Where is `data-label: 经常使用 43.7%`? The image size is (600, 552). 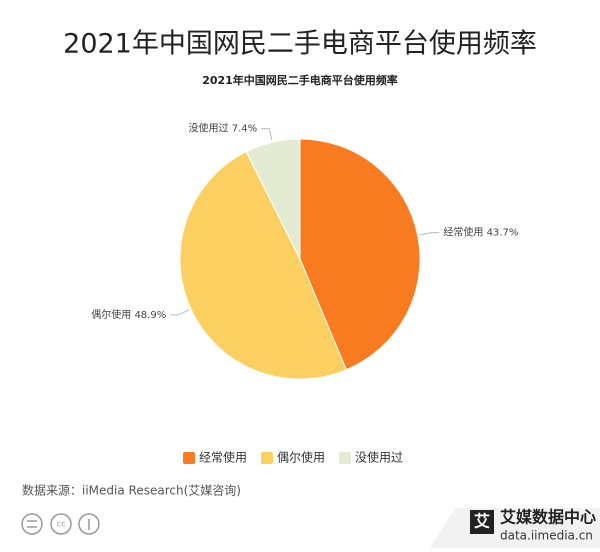 data-label: 经常使用 43.7% is located at coordinates (480, 232).